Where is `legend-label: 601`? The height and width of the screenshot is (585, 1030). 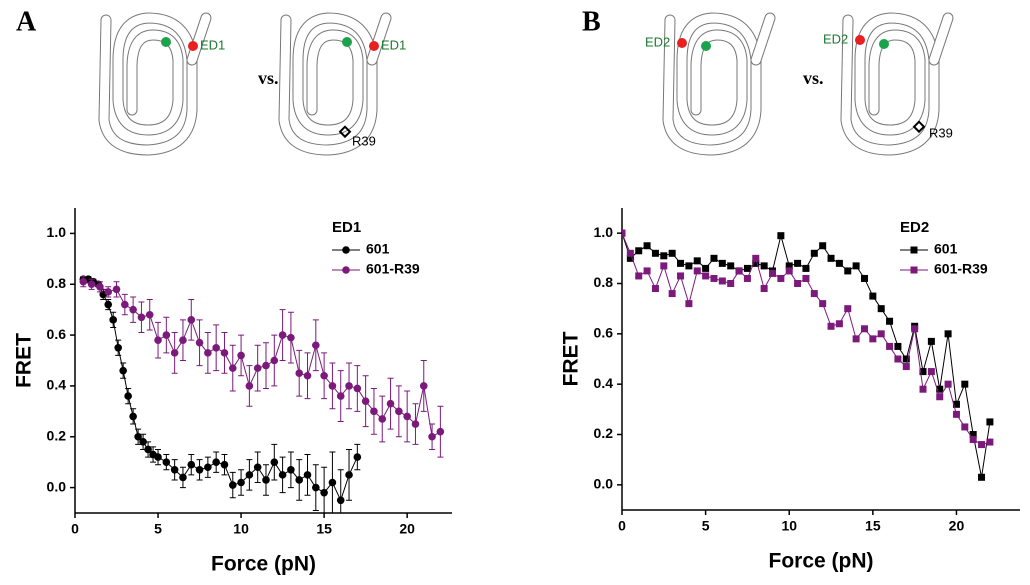 legend-label: 601 is located at coordinates (378, 249).